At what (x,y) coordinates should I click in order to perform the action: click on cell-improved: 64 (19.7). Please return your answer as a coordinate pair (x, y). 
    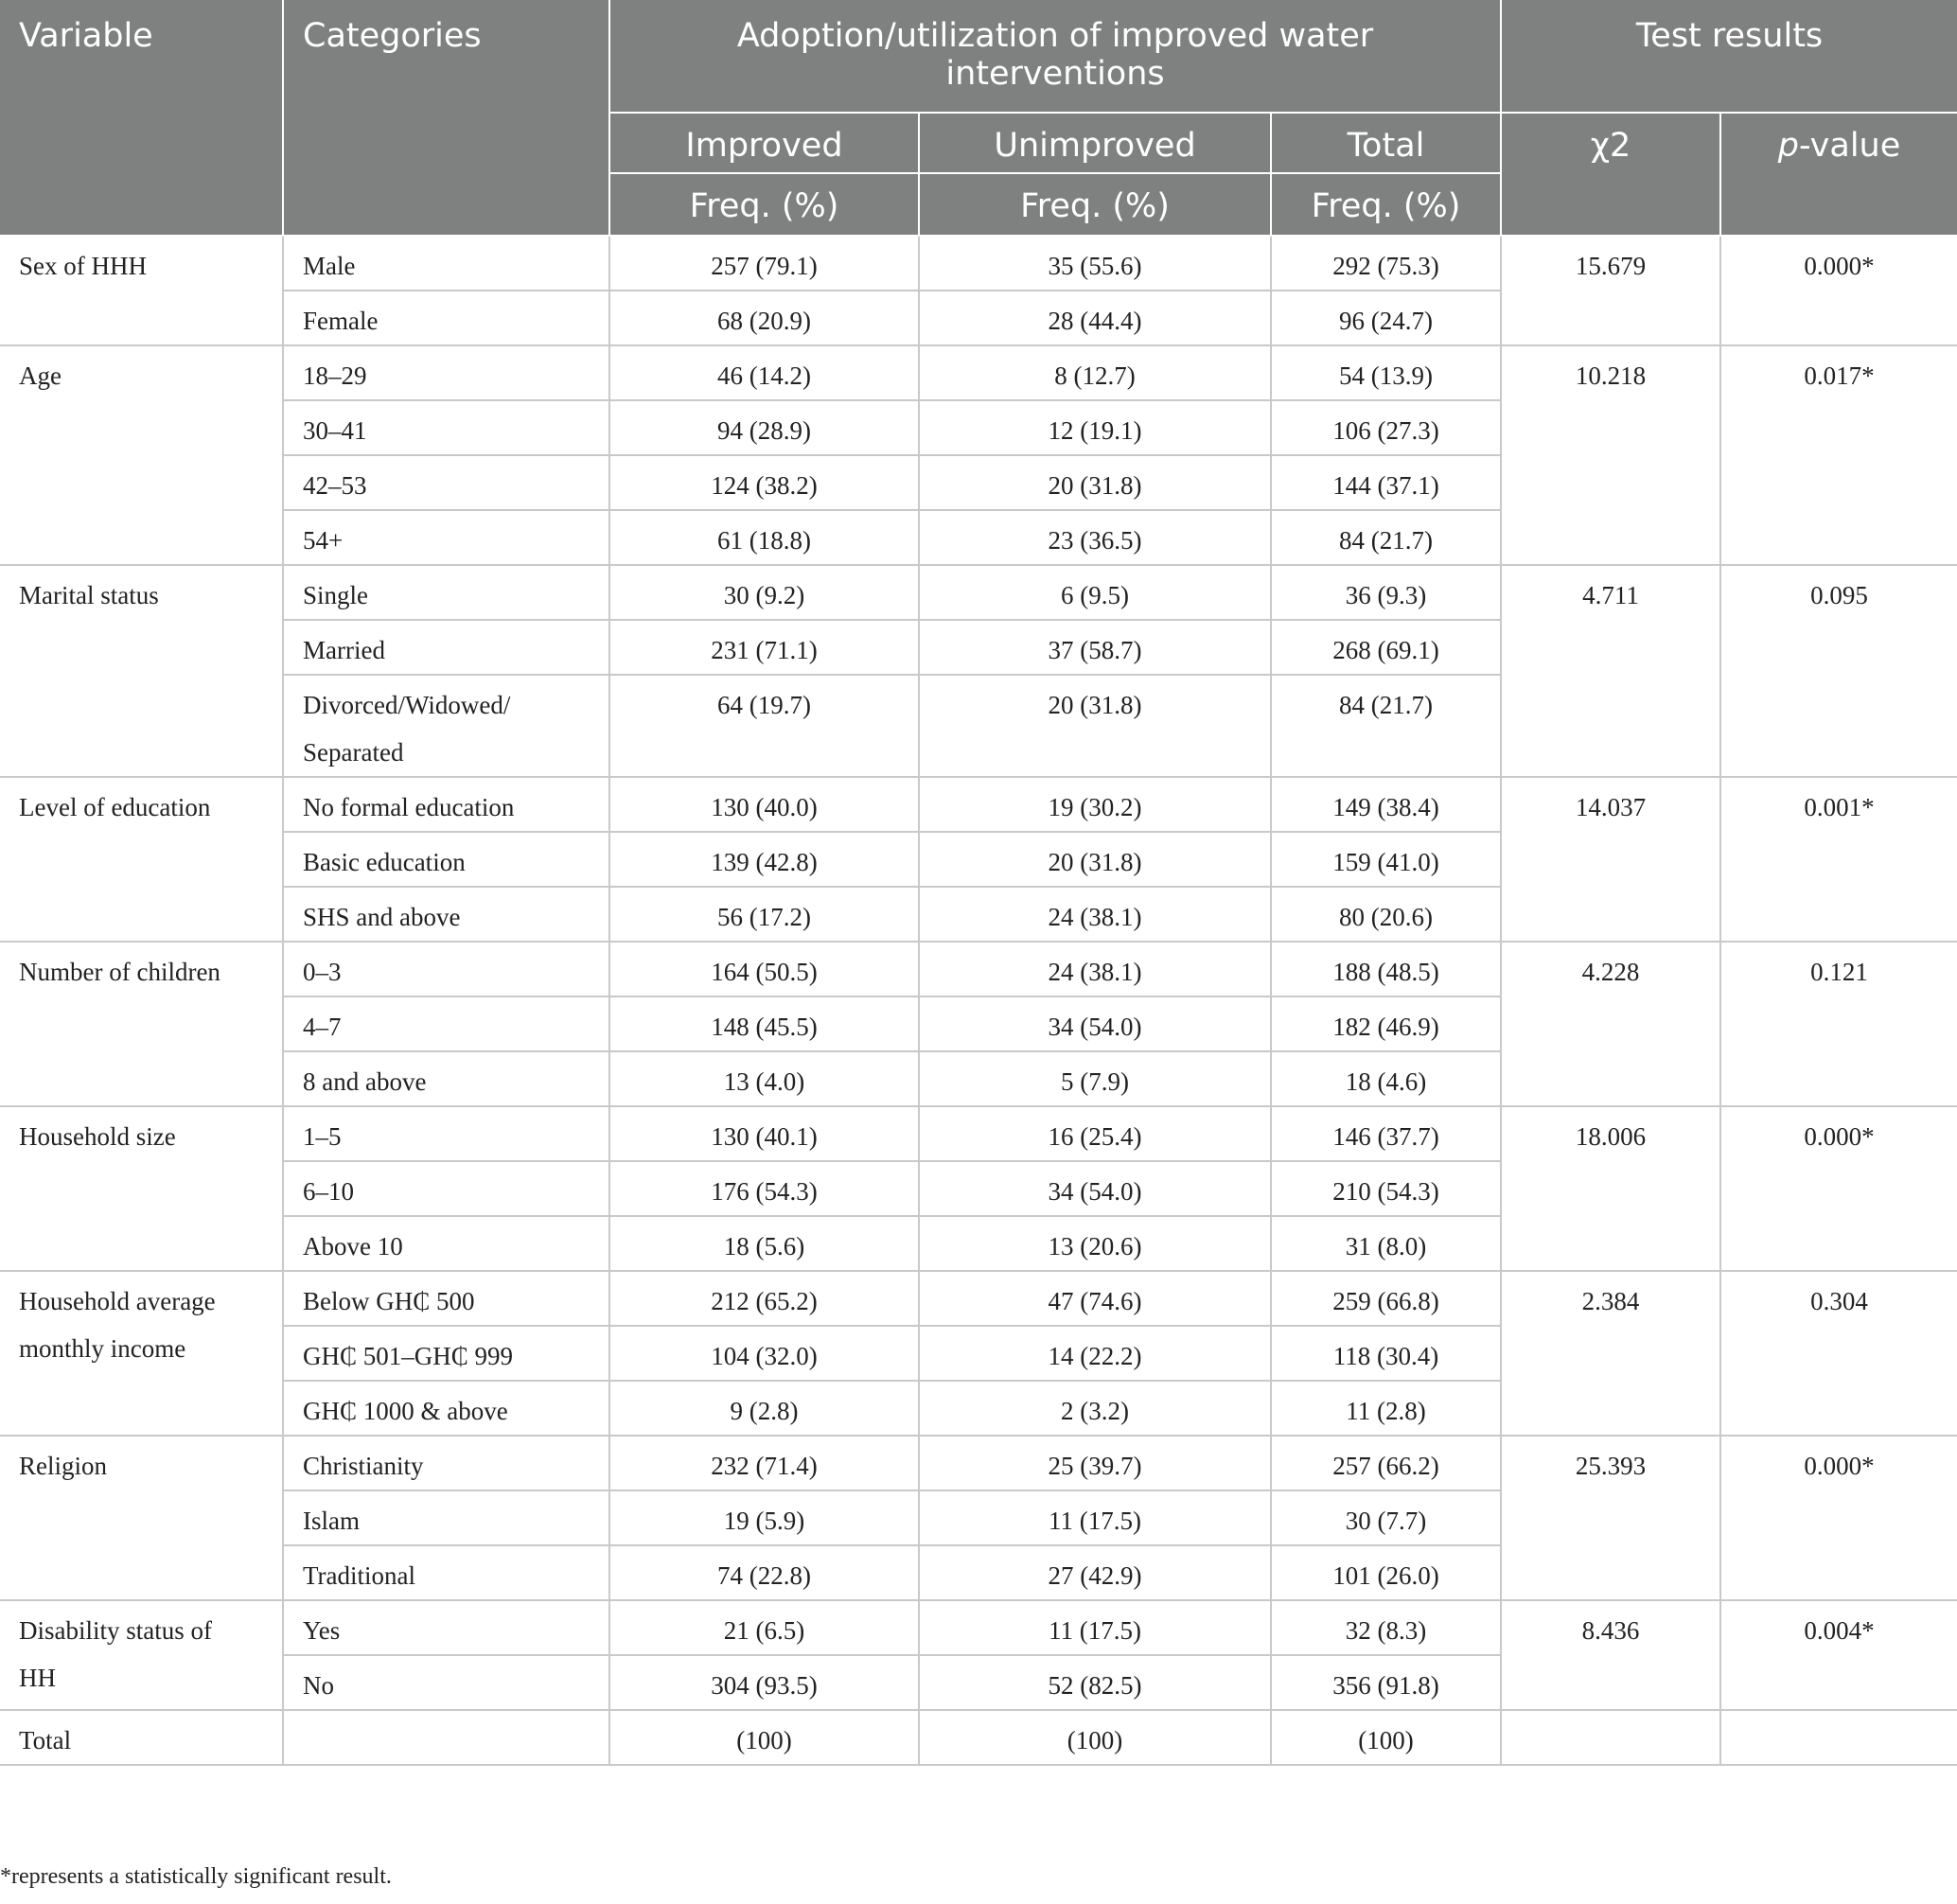
    Looking at the image, I should click on (764, 726).